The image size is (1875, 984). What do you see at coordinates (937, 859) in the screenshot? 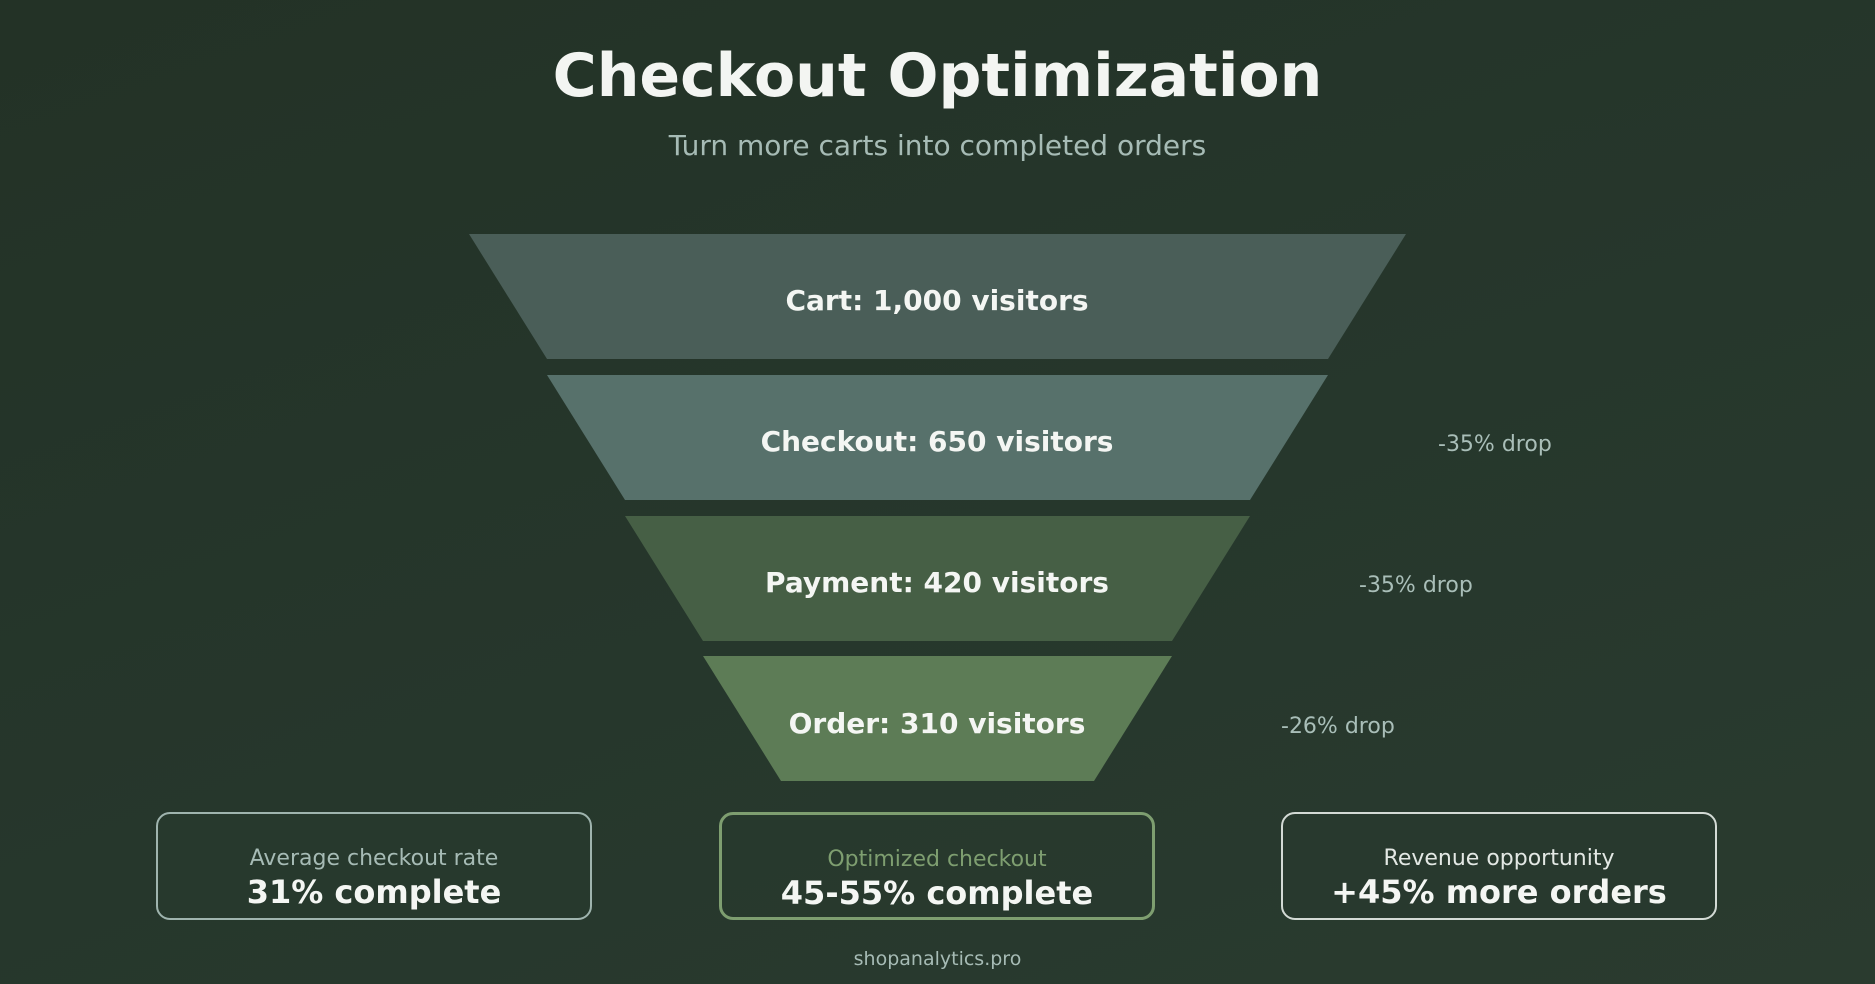
I see `stat-card-caption: Optimized checkout` at bounding box center [937, 859].